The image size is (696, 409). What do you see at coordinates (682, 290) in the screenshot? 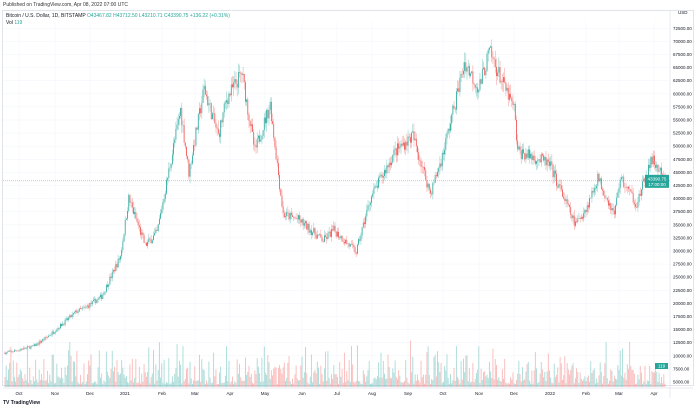
I see `y-tick-label: 22500.00` at bounding box center [682, 290].